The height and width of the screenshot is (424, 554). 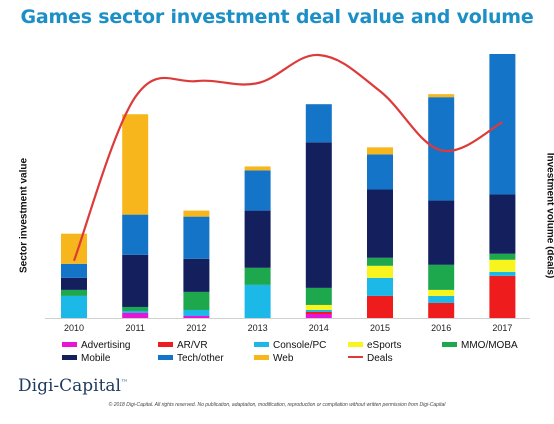 I want to click on bar-web-2011, so click(x=135, y=164).